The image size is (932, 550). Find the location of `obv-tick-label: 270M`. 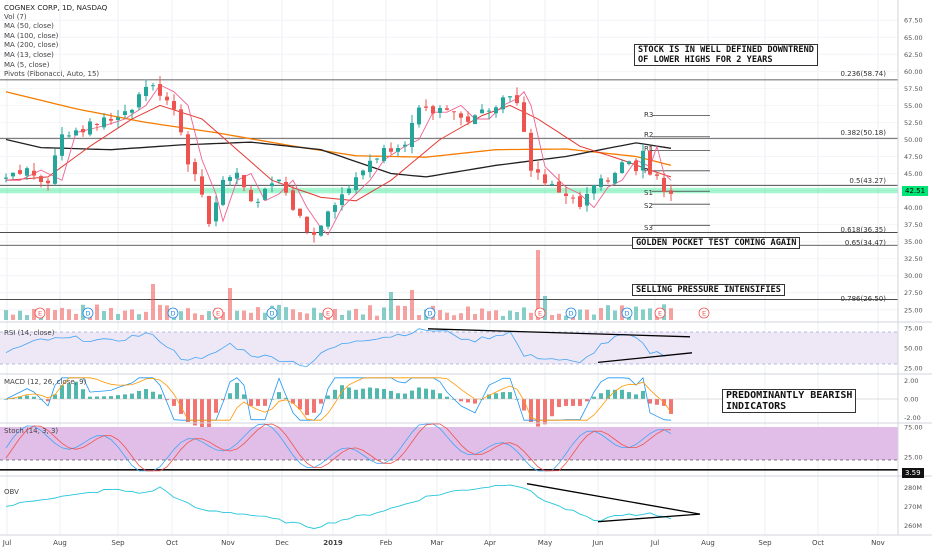

obv-tick-label: 270M is located at coordinates (913, 507).